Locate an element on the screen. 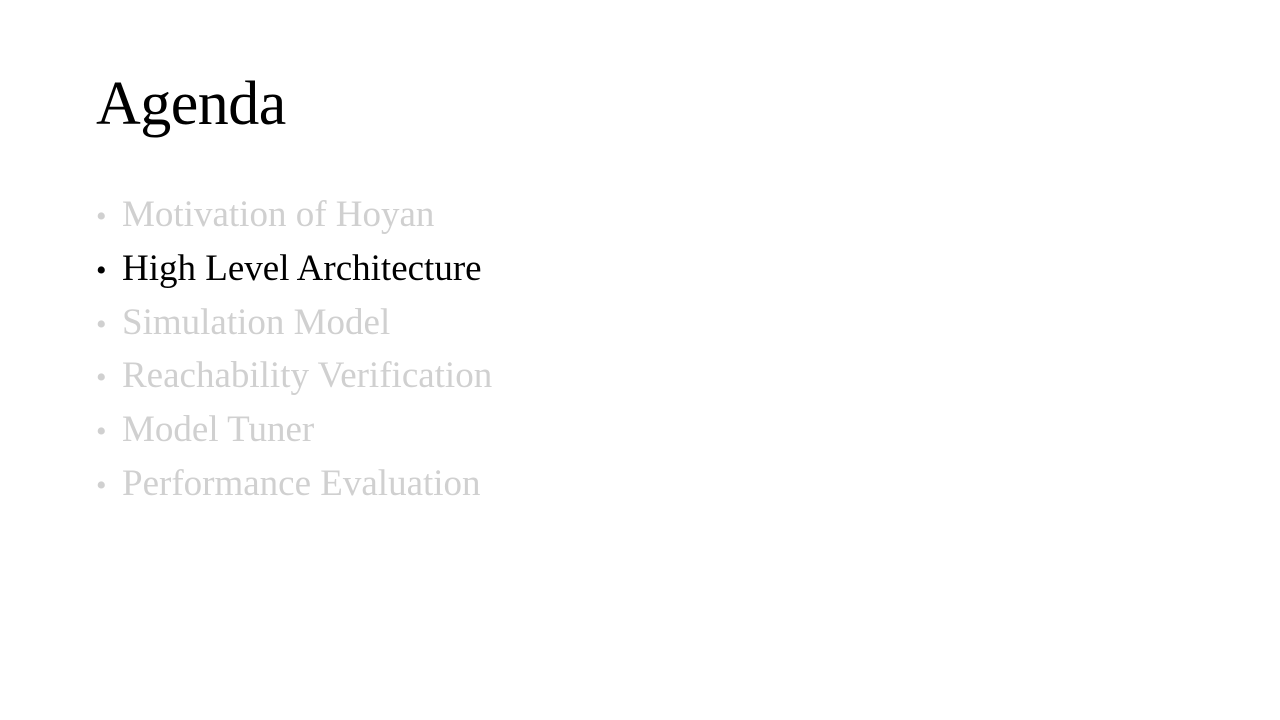 The width and height of the screenshot is (1280, 720). agenda-item-motivation: • Motivation of Hoyan is located at coordinates (294, 217).